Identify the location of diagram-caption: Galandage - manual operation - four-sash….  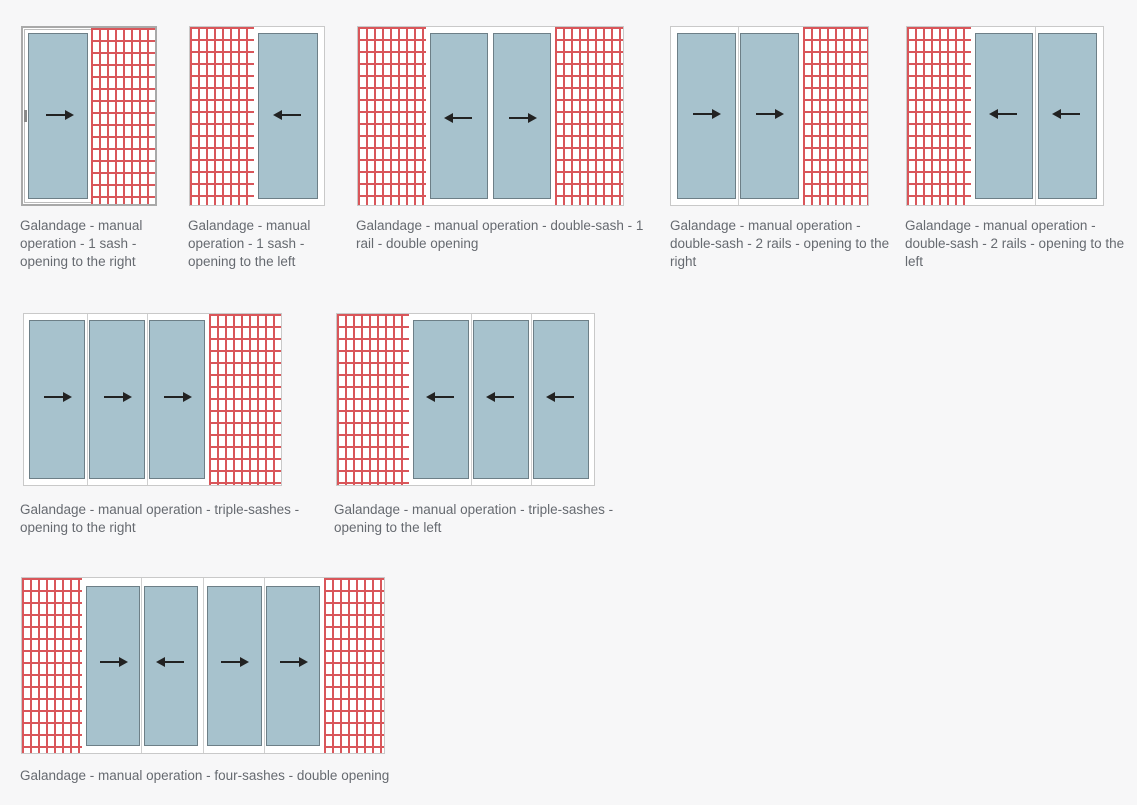
(205, 775).